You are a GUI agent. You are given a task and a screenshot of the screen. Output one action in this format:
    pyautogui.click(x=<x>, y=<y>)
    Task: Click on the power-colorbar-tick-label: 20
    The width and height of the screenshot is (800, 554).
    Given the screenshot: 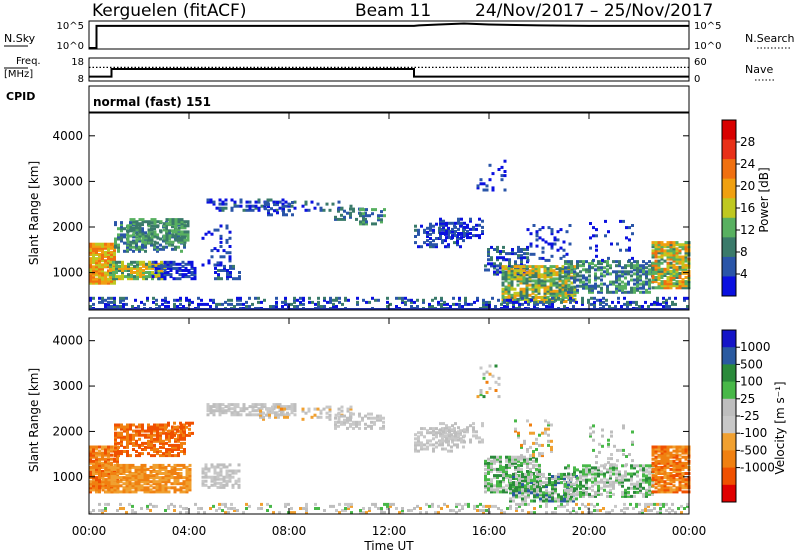 What is the action you would take?
    pyautogui.click(x=747, y=186)
    